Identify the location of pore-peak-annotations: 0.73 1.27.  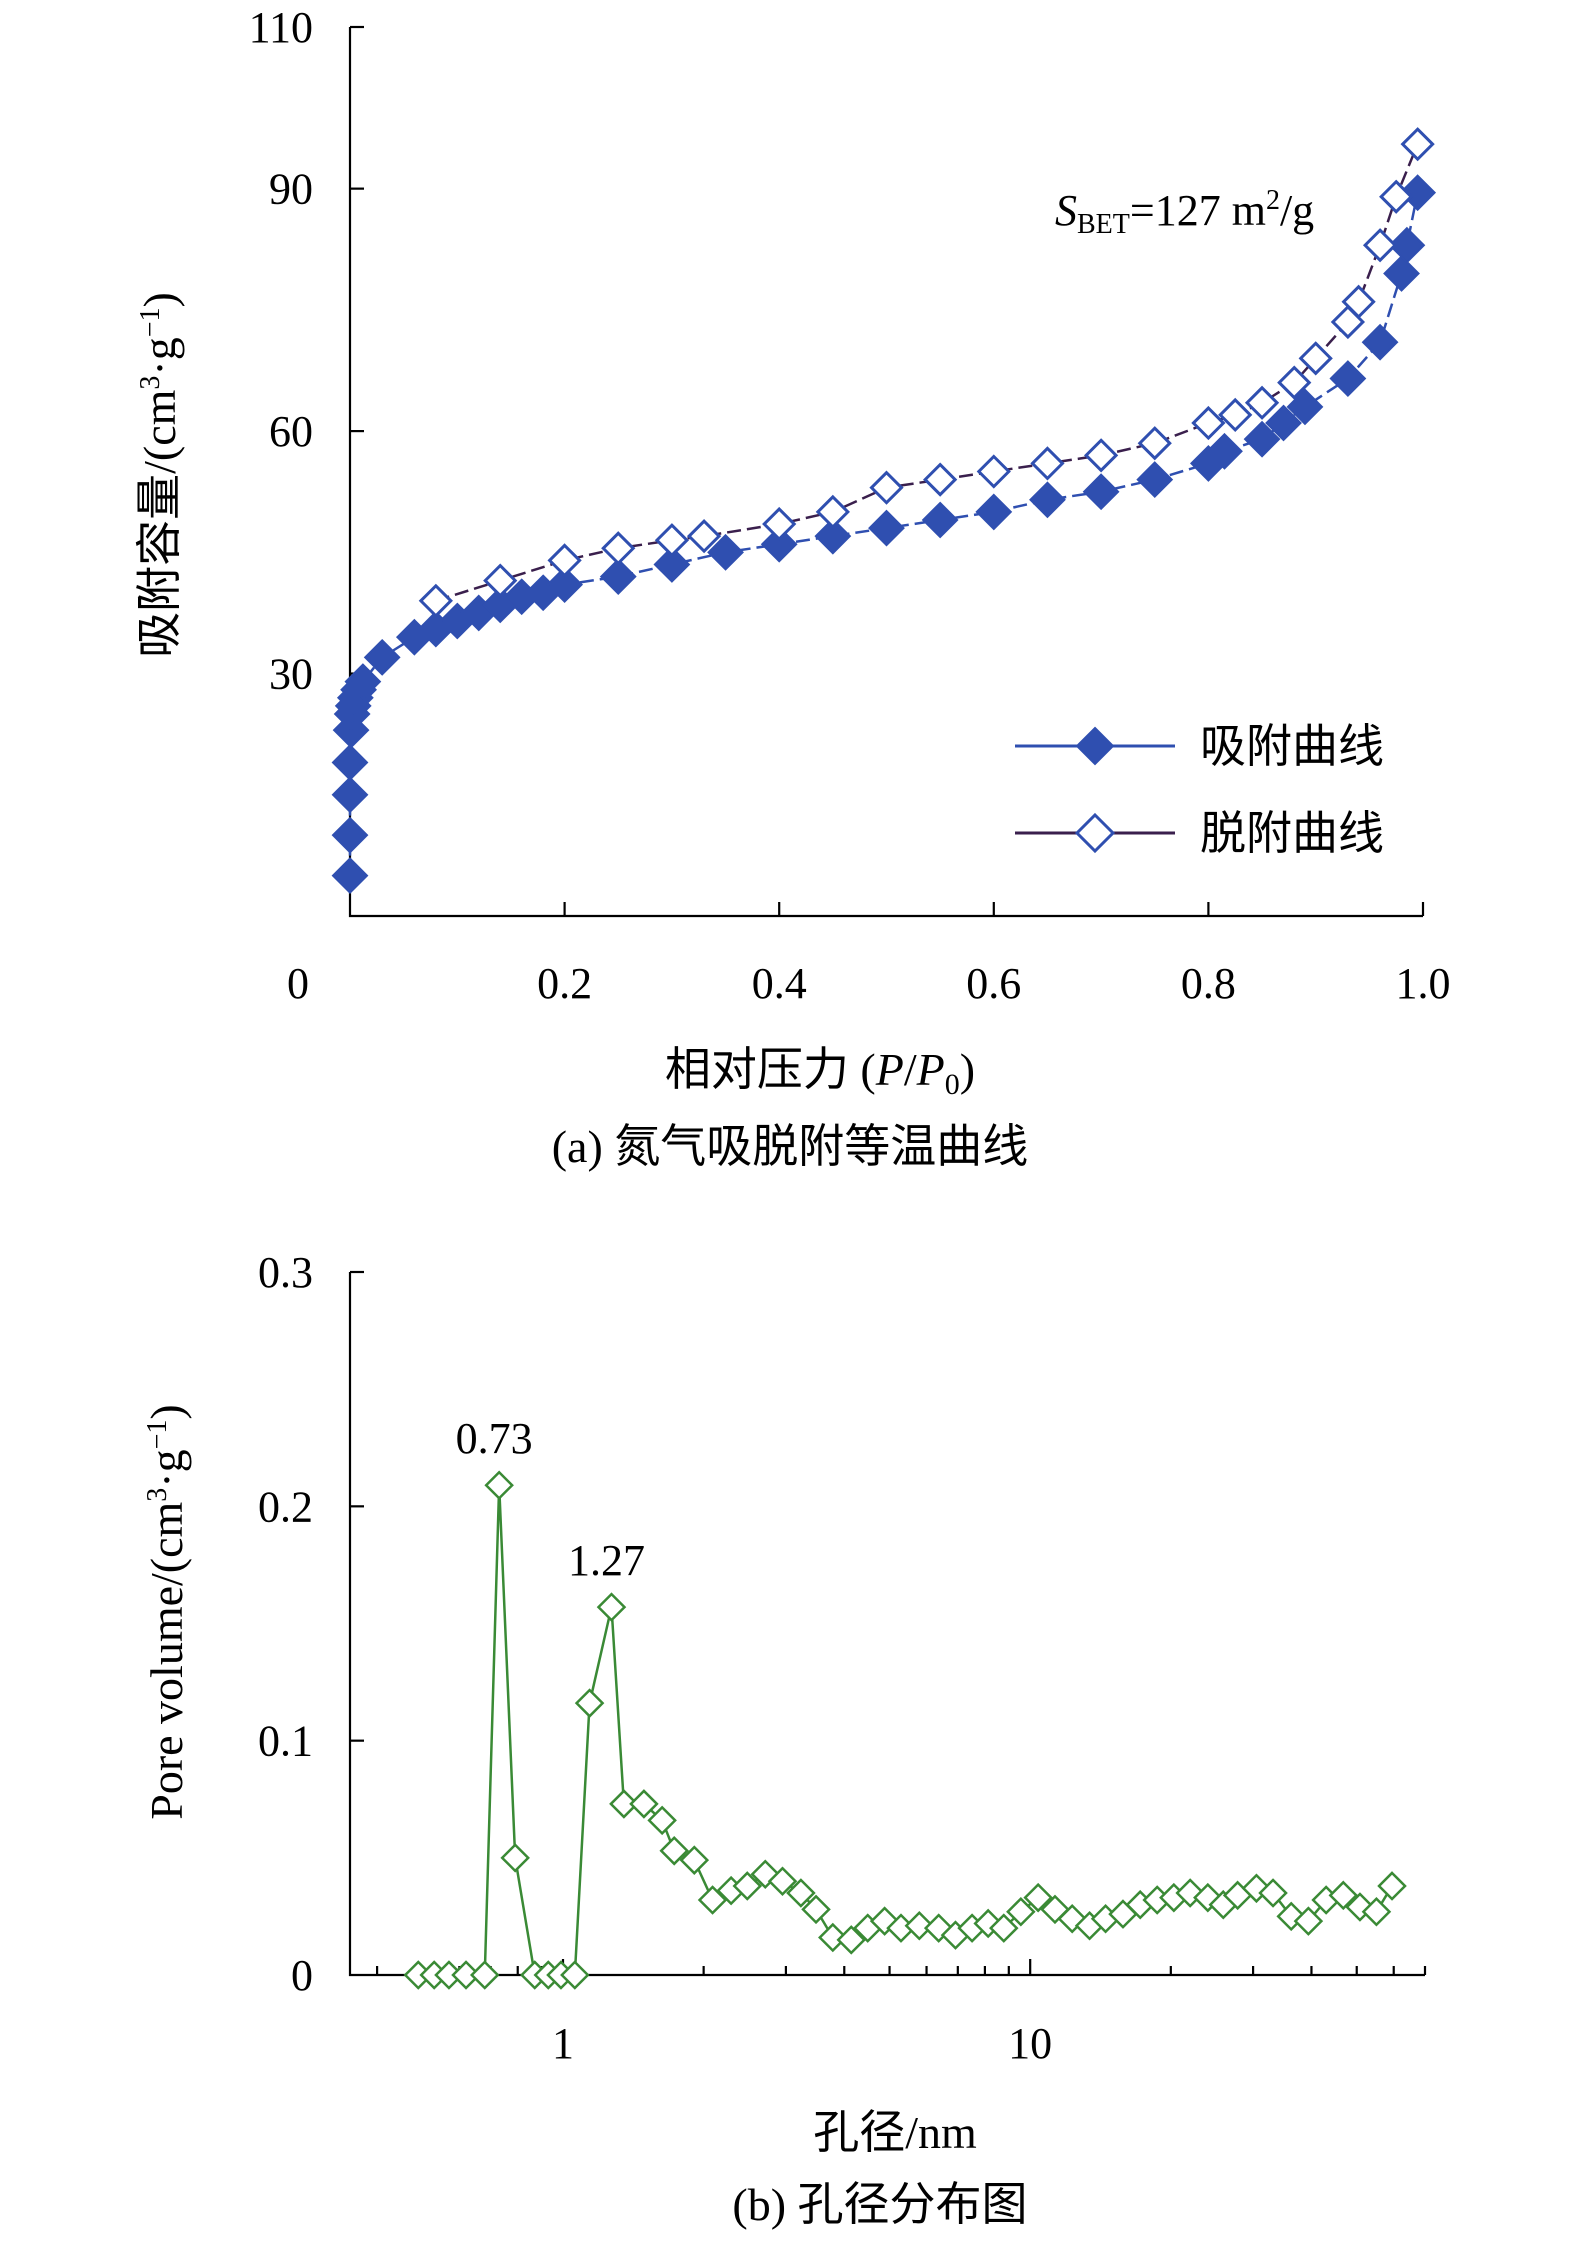
(550, 1499).